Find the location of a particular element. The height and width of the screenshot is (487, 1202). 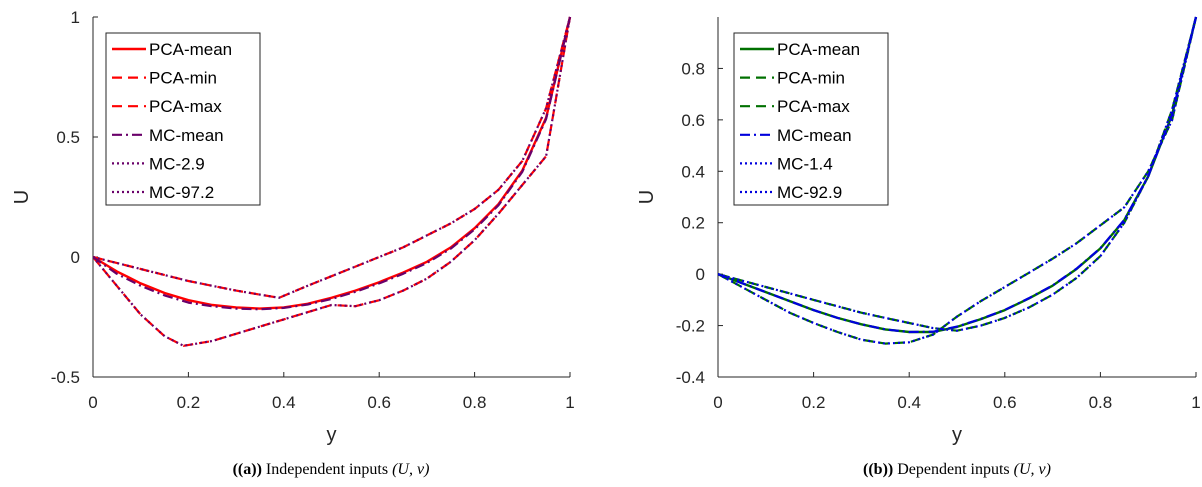

caption-text: Dependent inputs is located at coordinates (953, 469).